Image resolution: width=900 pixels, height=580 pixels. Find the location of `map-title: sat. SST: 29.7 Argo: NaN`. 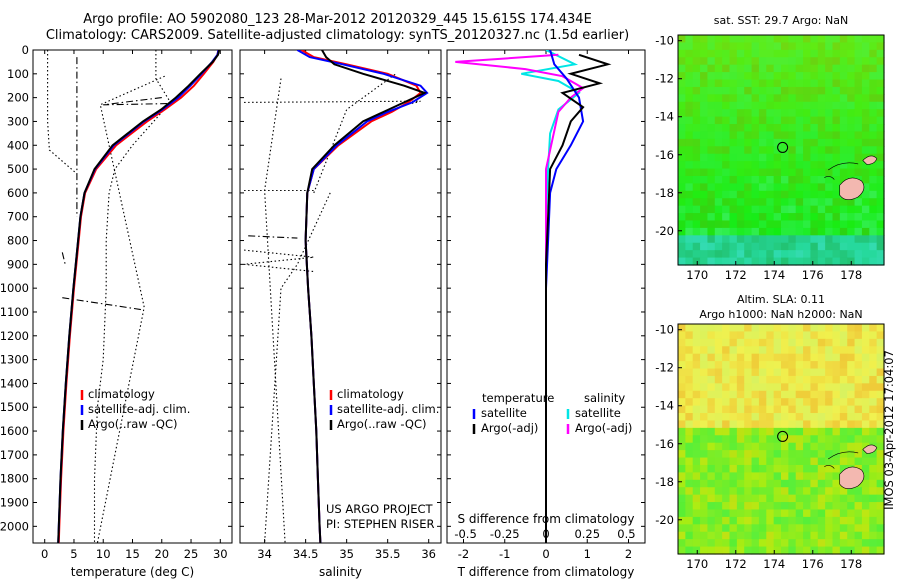

map-title: sat. SST: 29.7 Argo: NaN is located at coordinates (781, 20).